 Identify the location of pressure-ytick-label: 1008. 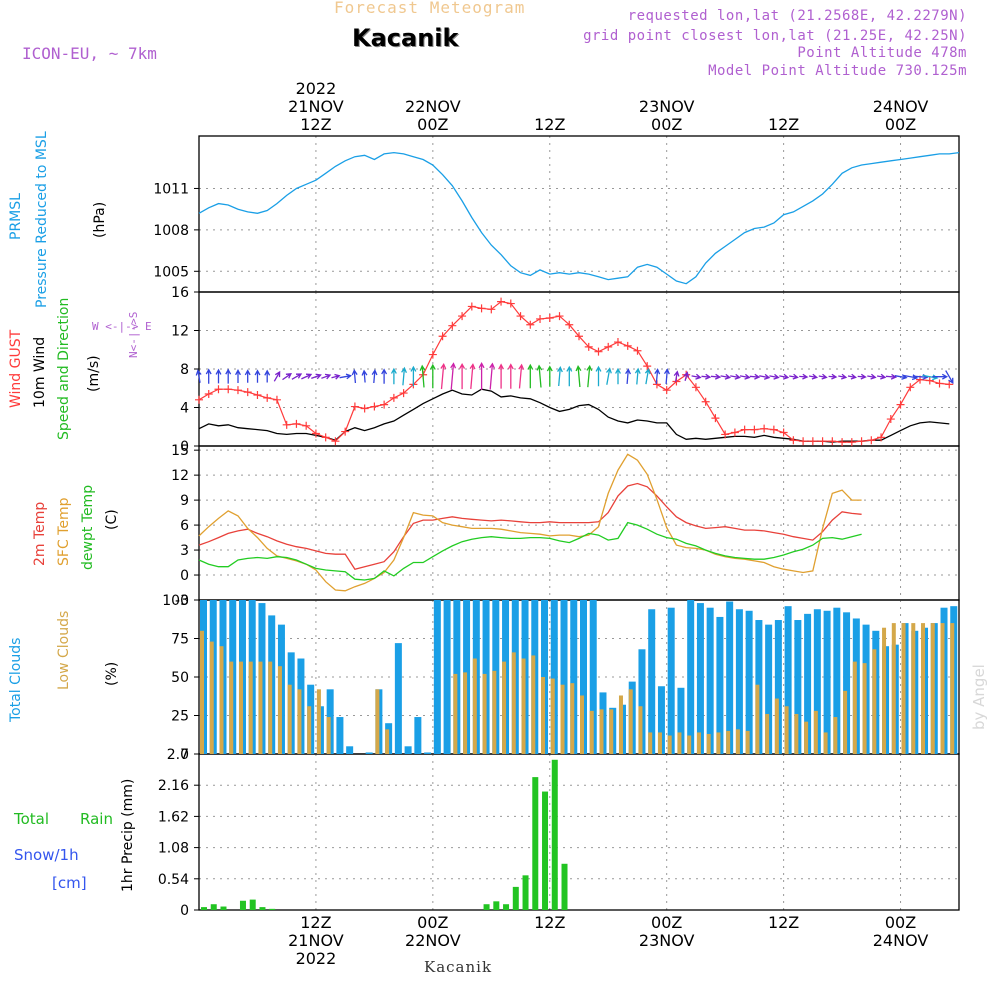
(171, 231).